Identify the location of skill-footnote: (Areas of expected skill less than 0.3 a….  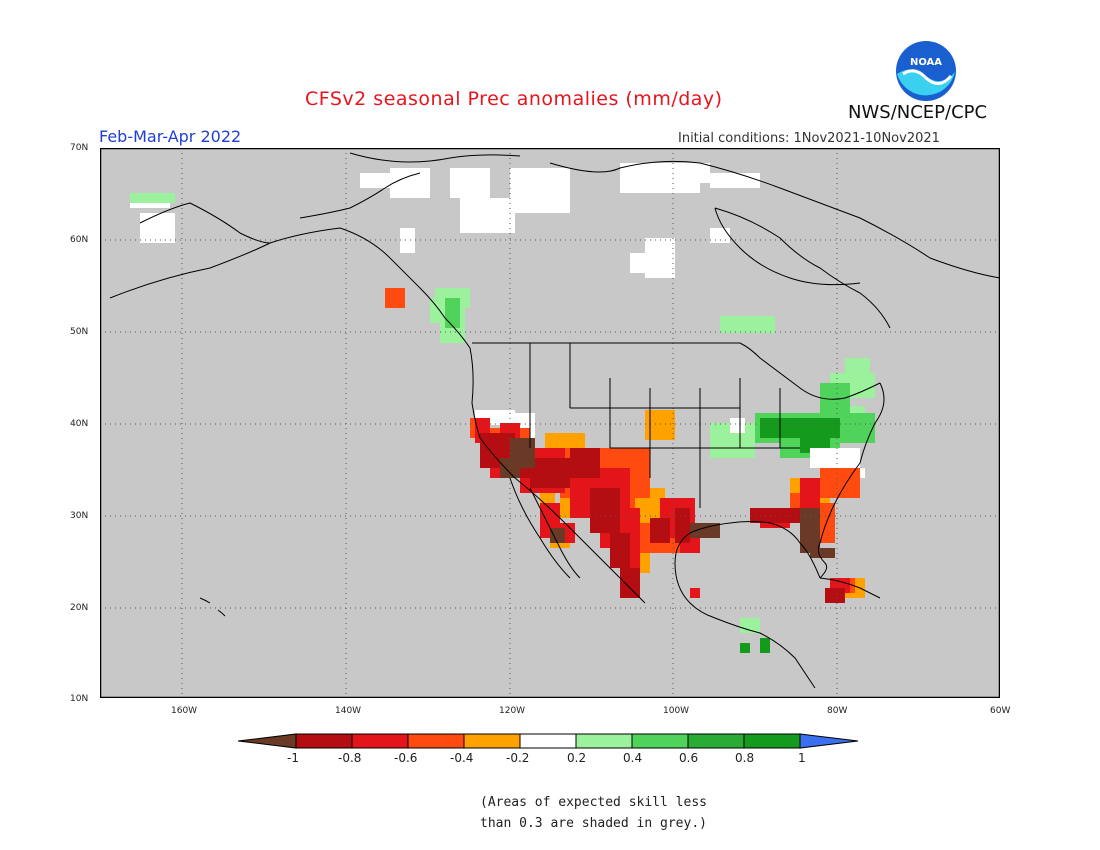
(593, 813).